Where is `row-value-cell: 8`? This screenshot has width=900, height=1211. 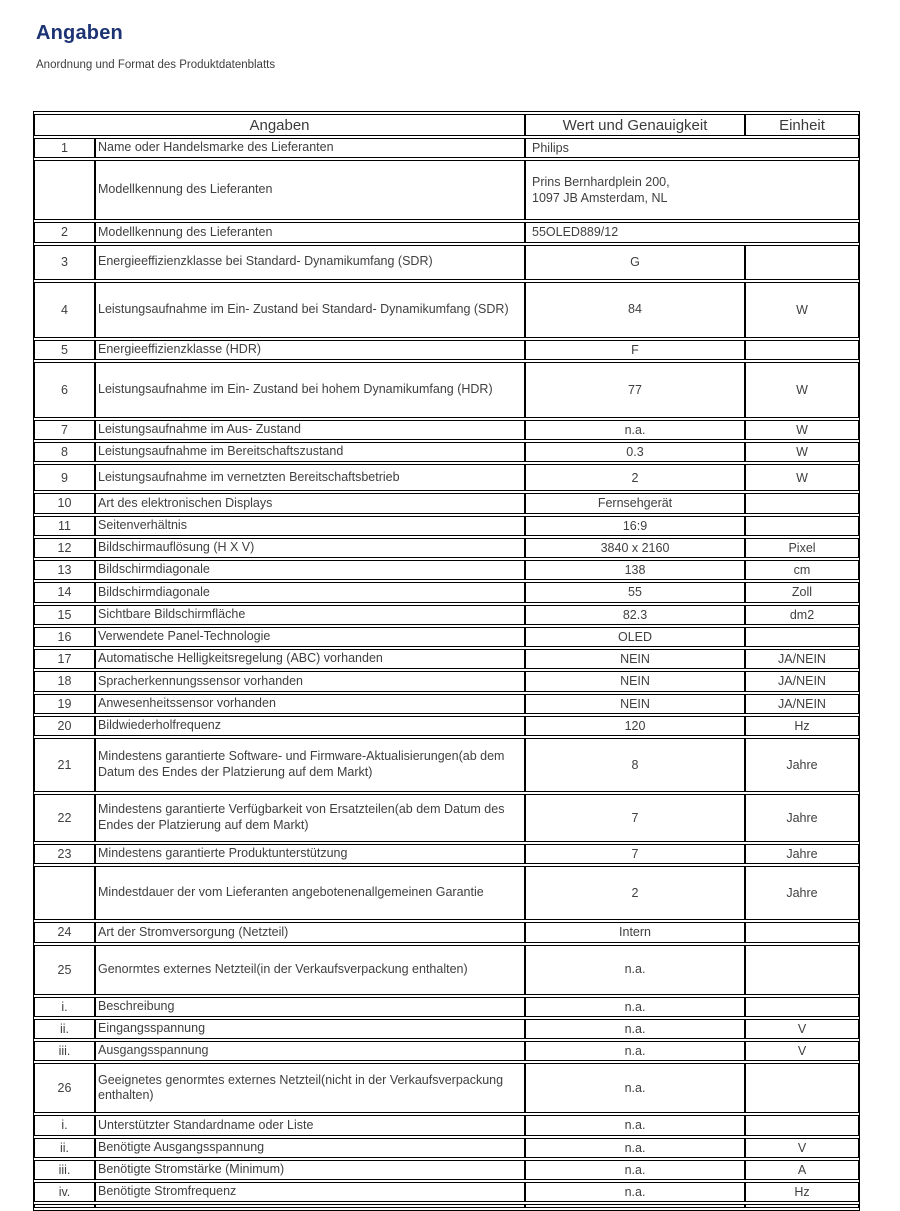
row-value-cell: 8 is located at coordinates (635, 765).